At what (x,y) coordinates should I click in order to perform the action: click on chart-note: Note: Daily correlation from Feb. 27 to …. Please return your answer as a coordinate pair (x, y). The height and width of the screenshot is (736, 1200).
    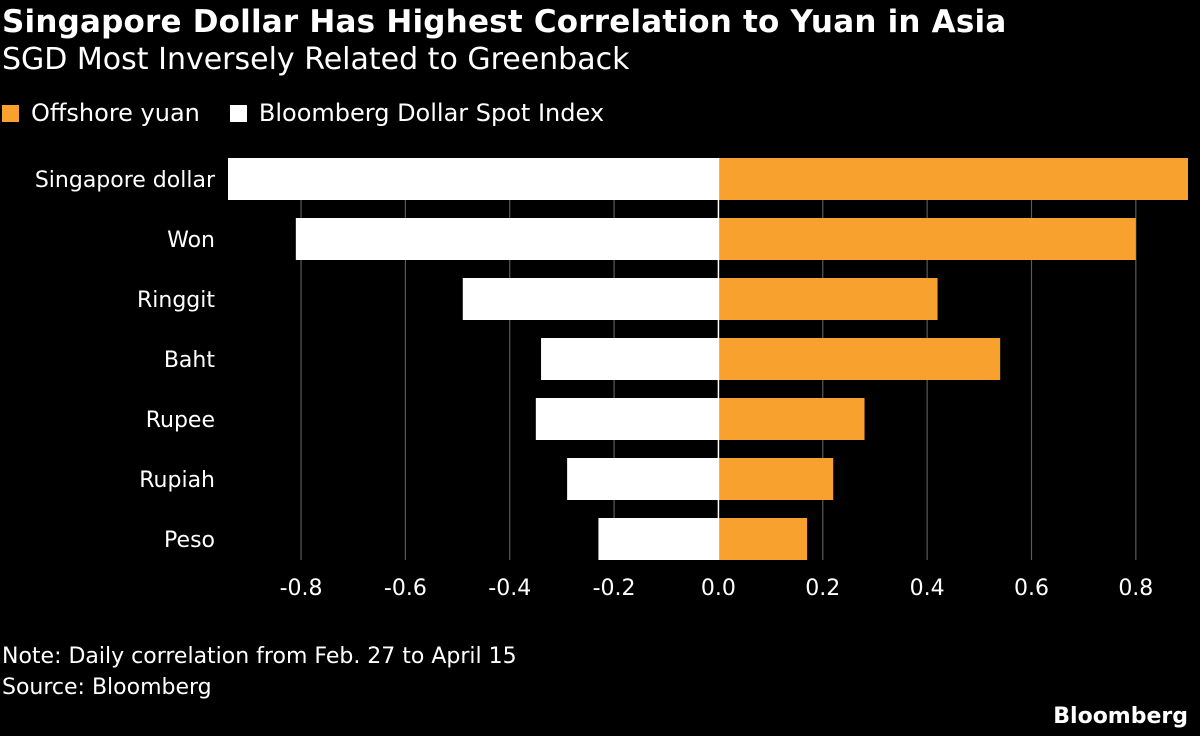
    Looking at the image, I should click on (259, 656).